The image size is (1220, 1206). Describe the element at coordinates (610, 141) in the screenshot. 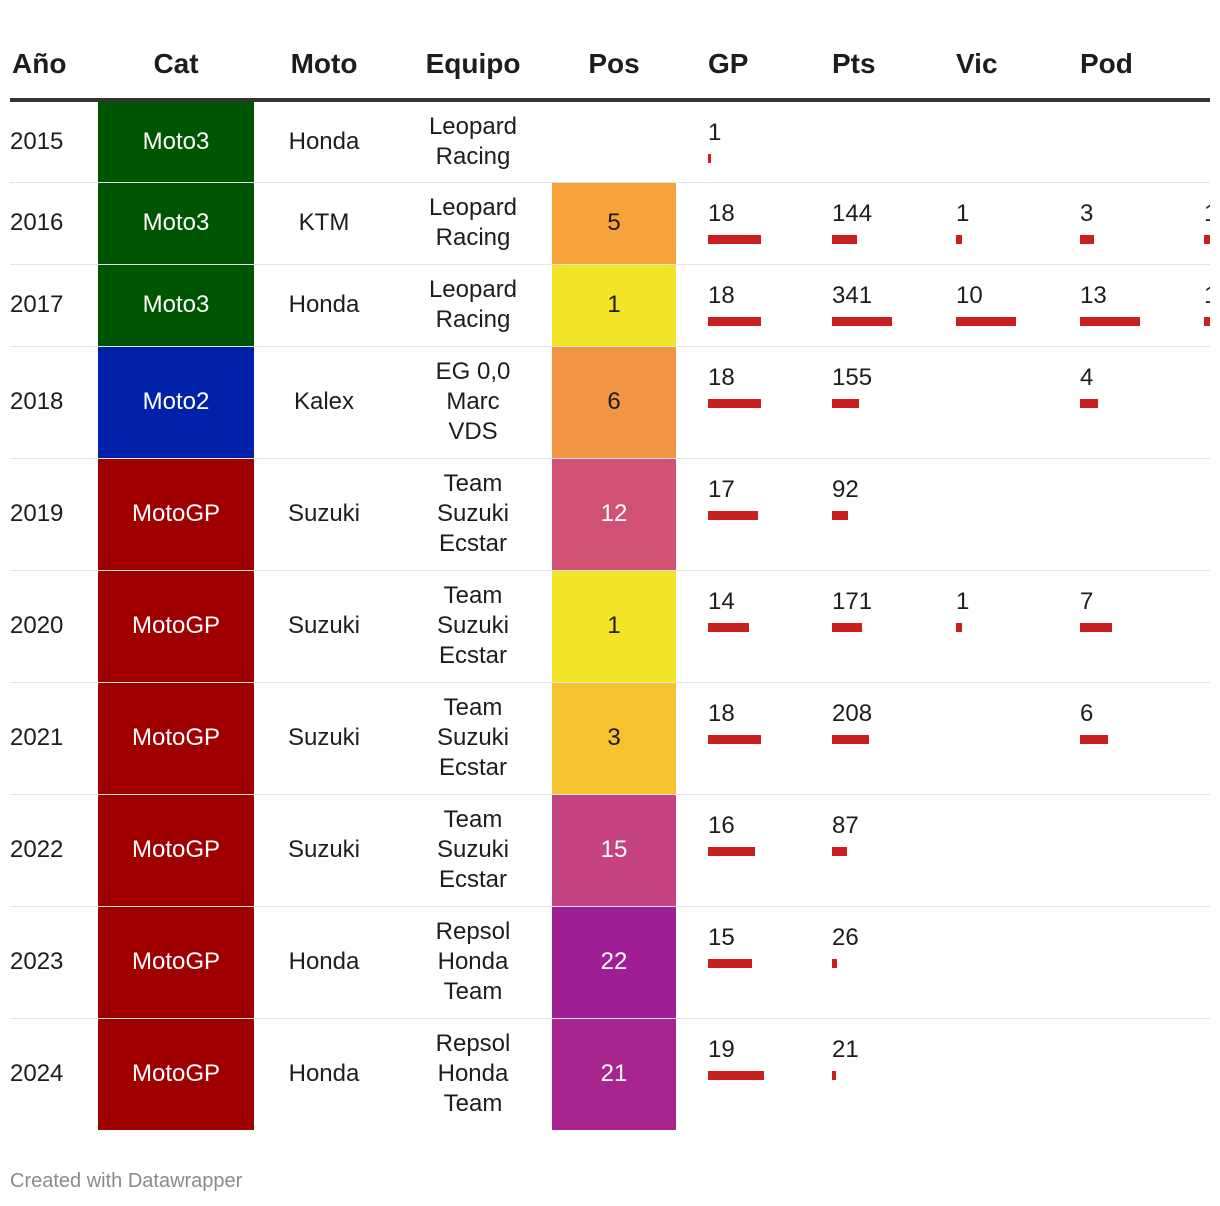

I see `table-row: 2015 Moto3 Honda Leopard Racing 1` at that location.